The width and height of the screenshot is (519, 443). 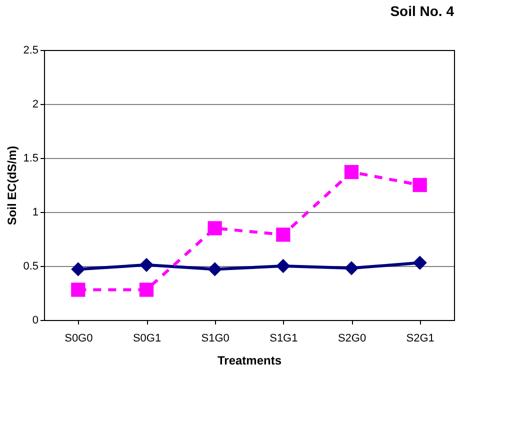 What do you see at coordinates (284, 338) in the screenshot?
I see `x-tick-label: S1G1` at bounding box center [284, 338].